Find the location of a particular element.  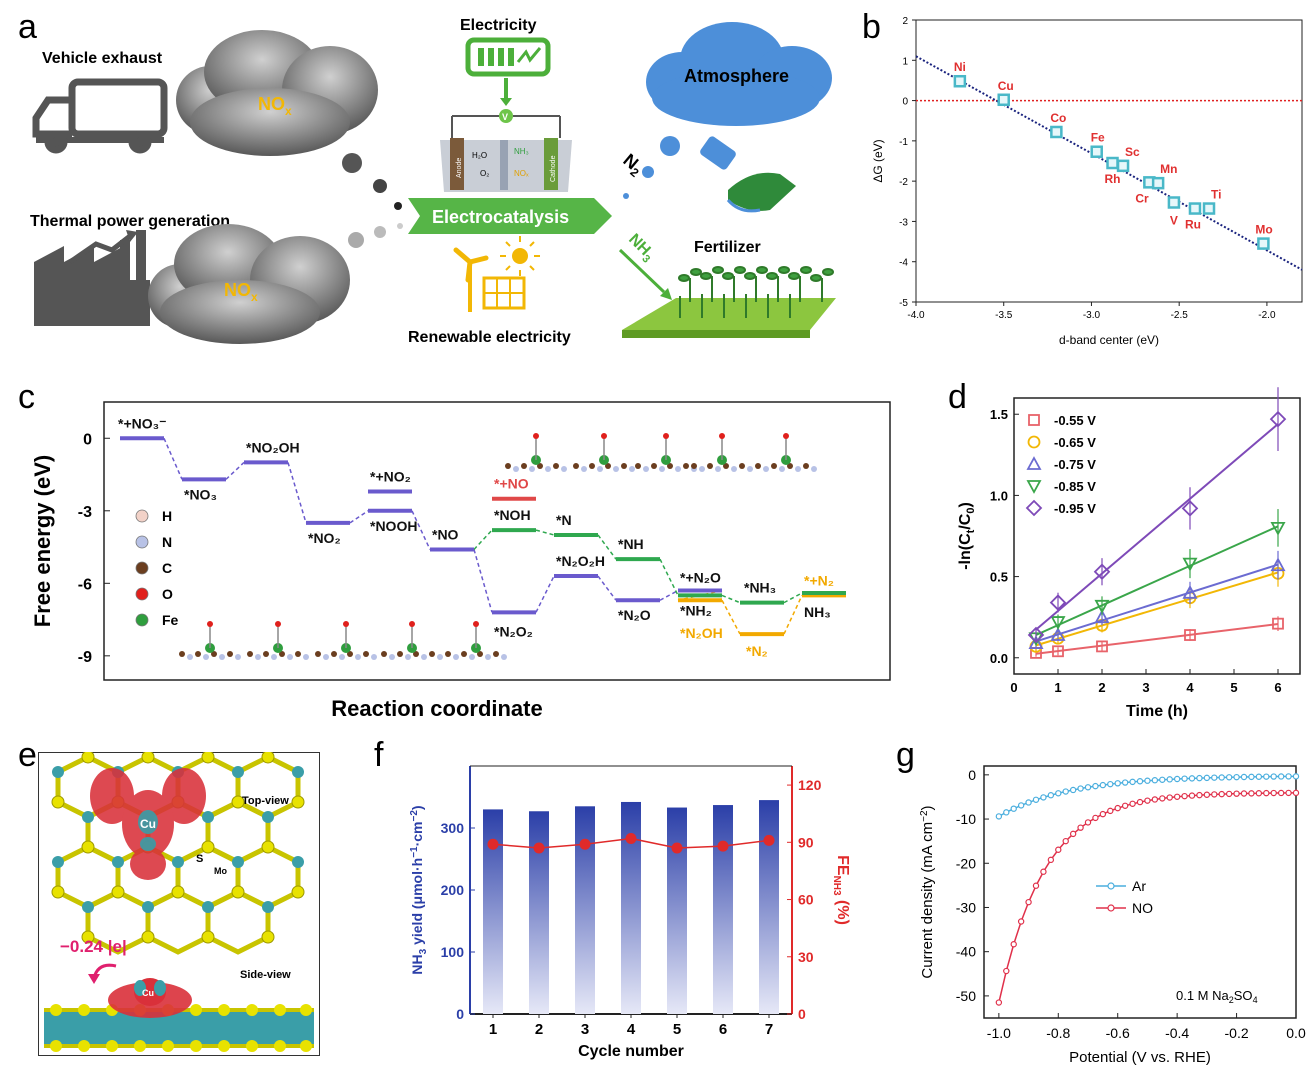

cell-cathode: Cathode is located at coordinates (553, 168).